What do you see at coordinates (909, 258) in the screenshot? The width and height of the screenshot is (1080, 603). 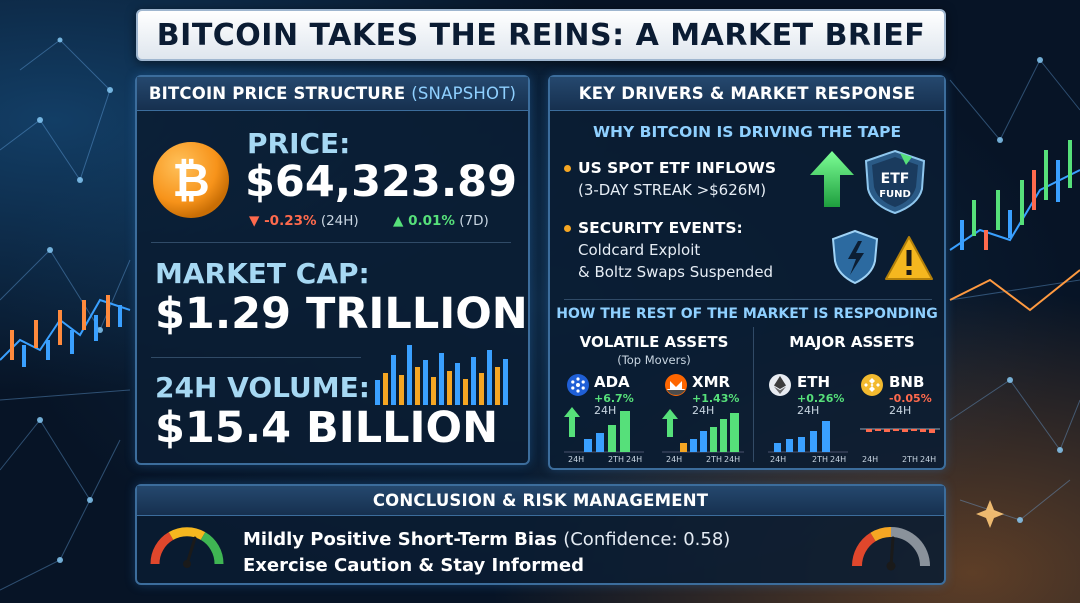 I see `warning-icon` at bounding box center [909, 258].